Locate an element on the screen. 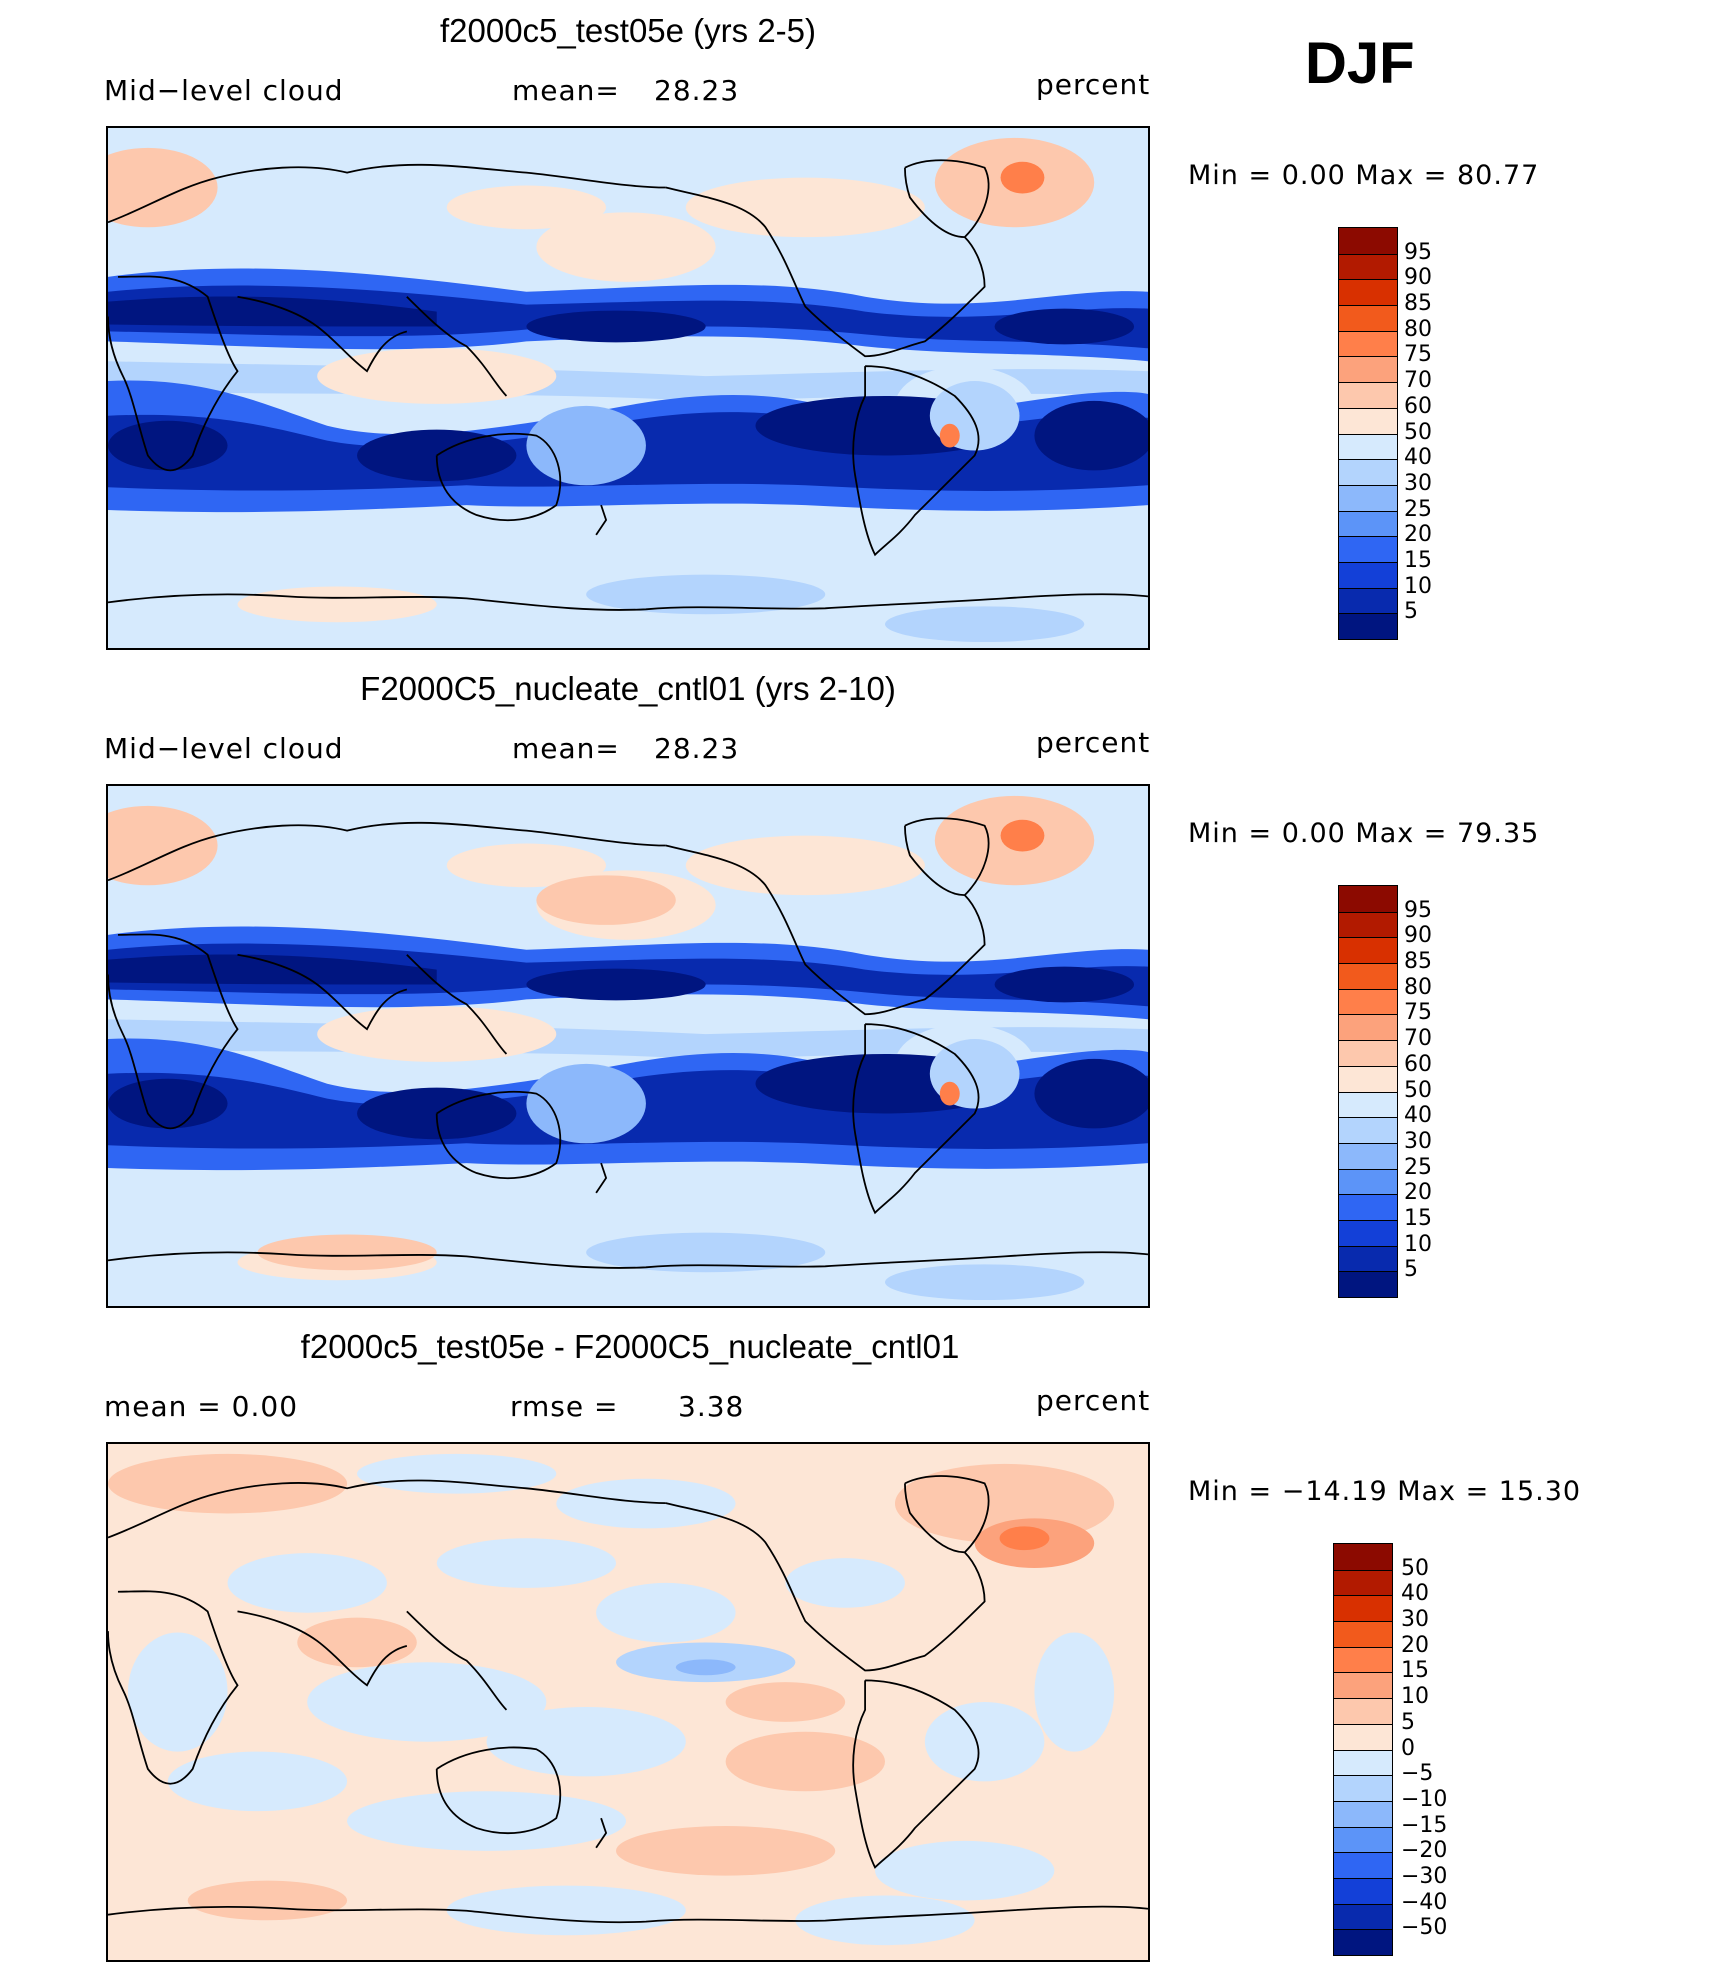  colorbar-tick-label: −20 is located at coordinates (1424, 1851).